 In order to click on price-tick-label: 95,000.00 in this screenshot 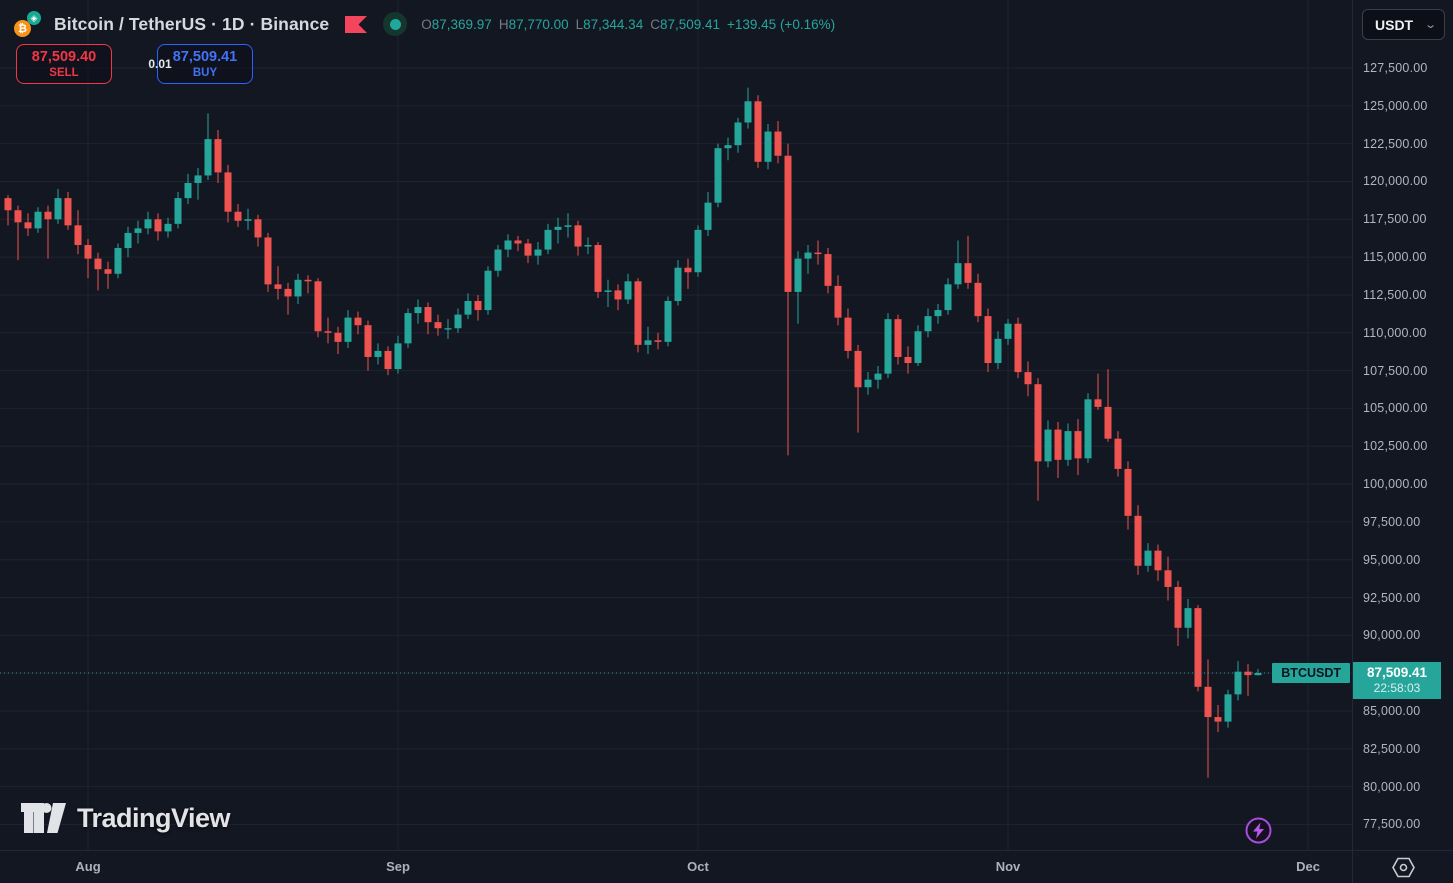, I will do `click(1392, 559)`.